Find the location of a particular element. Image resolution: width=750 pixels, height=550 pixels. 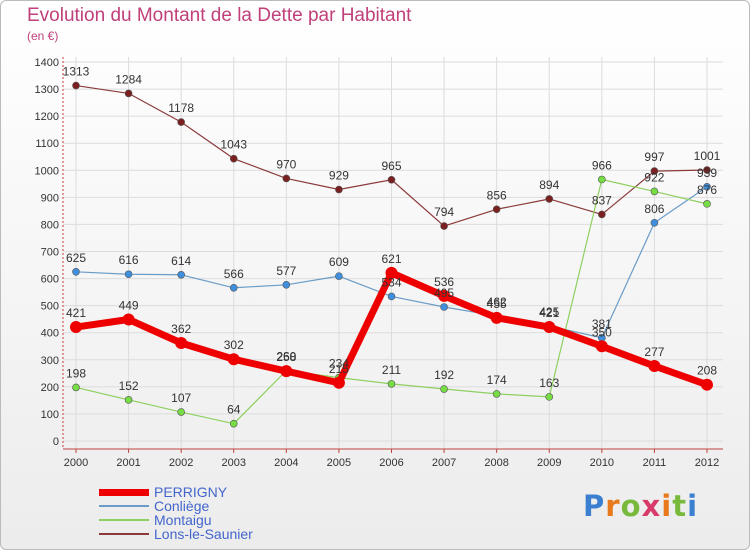

data-label-montaigu: 64 is located at coordinates (234, 410).